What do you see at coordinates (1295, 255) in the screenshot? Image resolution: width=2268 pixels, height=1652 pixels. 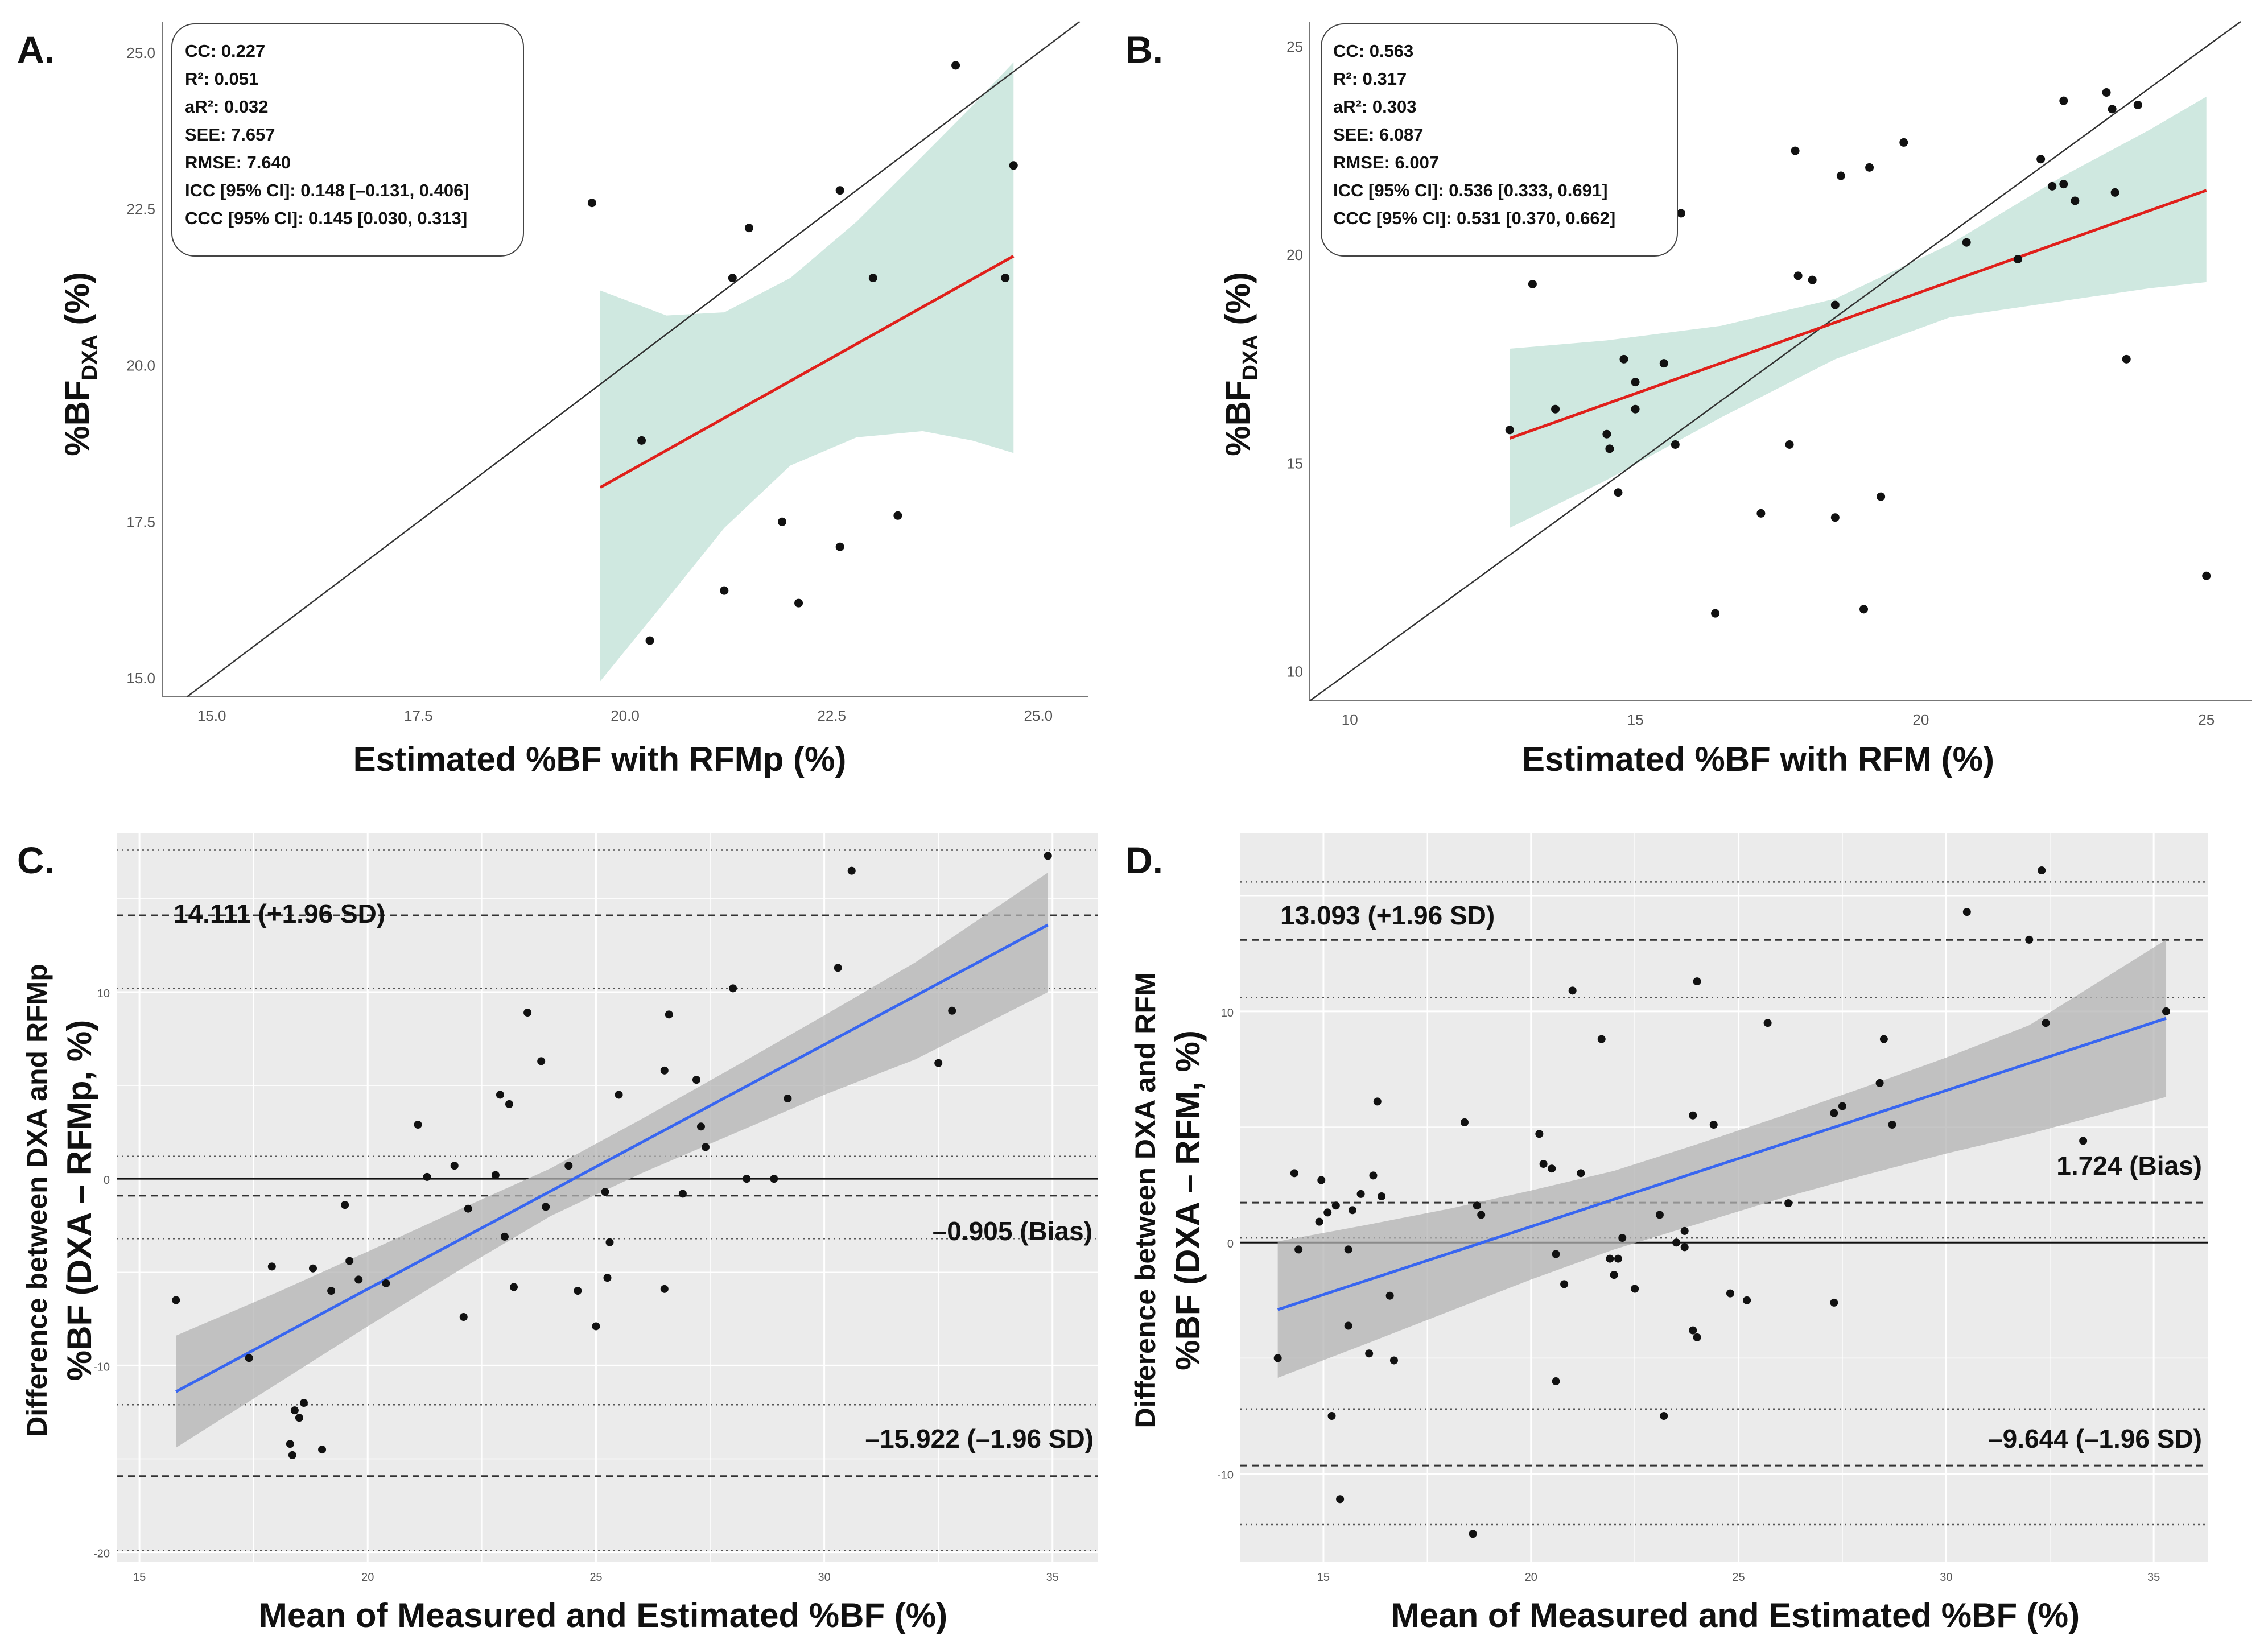 I see `panel-b-y-tick-label: 20` at bounding box center [1295, 255].